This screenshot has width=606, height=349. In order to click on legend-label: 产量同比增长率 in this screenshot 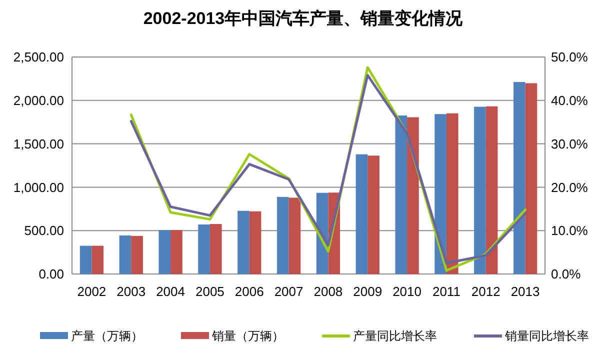, I will do `click(395, 336)`.